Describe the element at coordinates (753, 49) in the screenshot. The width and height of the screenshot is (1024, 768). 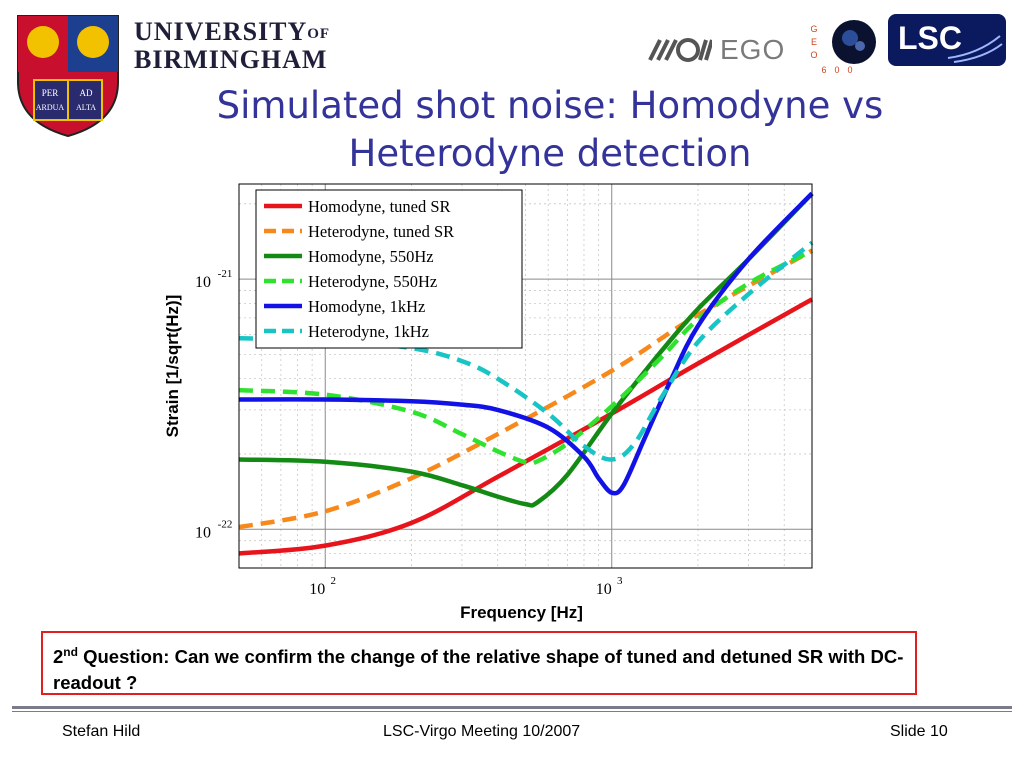
I see `ego-label: EGO` at that location.